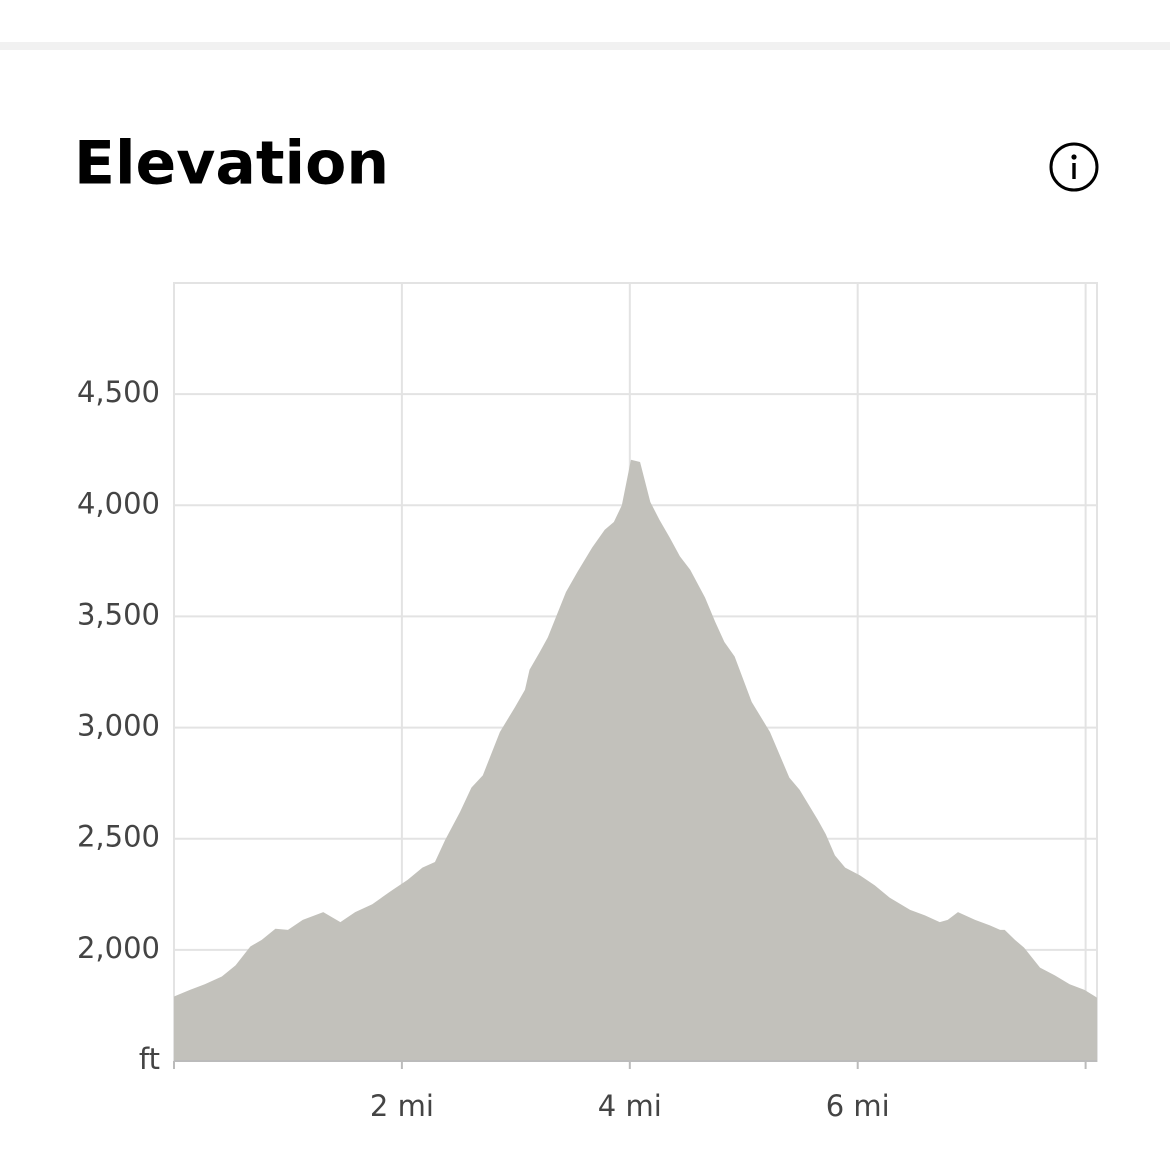  What do you see at coordinates (118, 837) in the screenshot?
I see `y-tick-label: 2,500` at bounding box center [118, 837].